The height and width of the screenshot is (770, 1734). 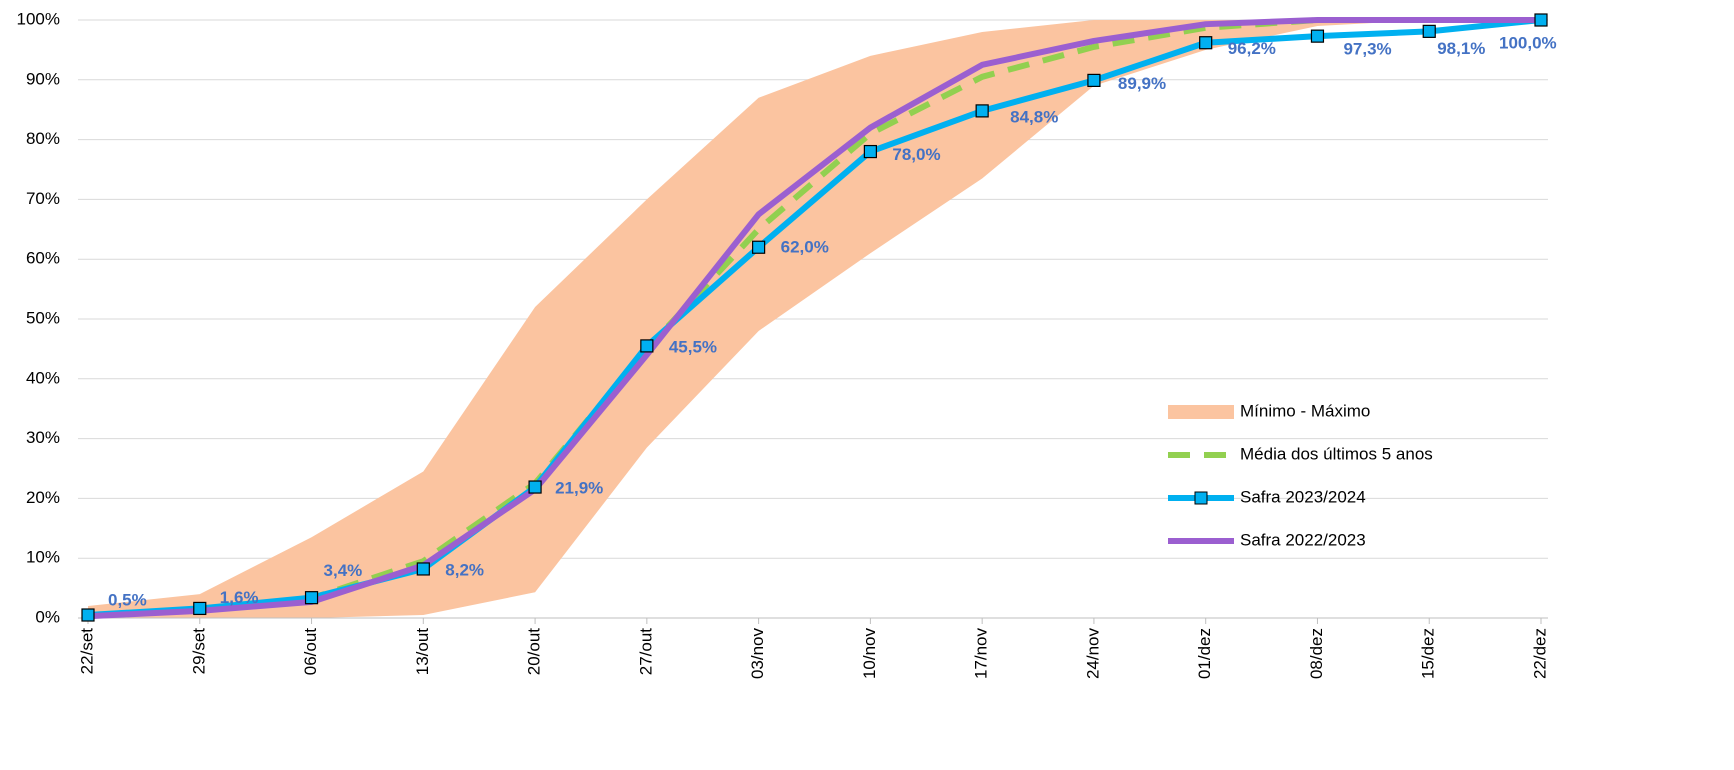 What do you see at coordinates (1303, 496) in the screenshot?
I see `legend-label: Safra 2023/2024` at bounding box center [1303, 496].